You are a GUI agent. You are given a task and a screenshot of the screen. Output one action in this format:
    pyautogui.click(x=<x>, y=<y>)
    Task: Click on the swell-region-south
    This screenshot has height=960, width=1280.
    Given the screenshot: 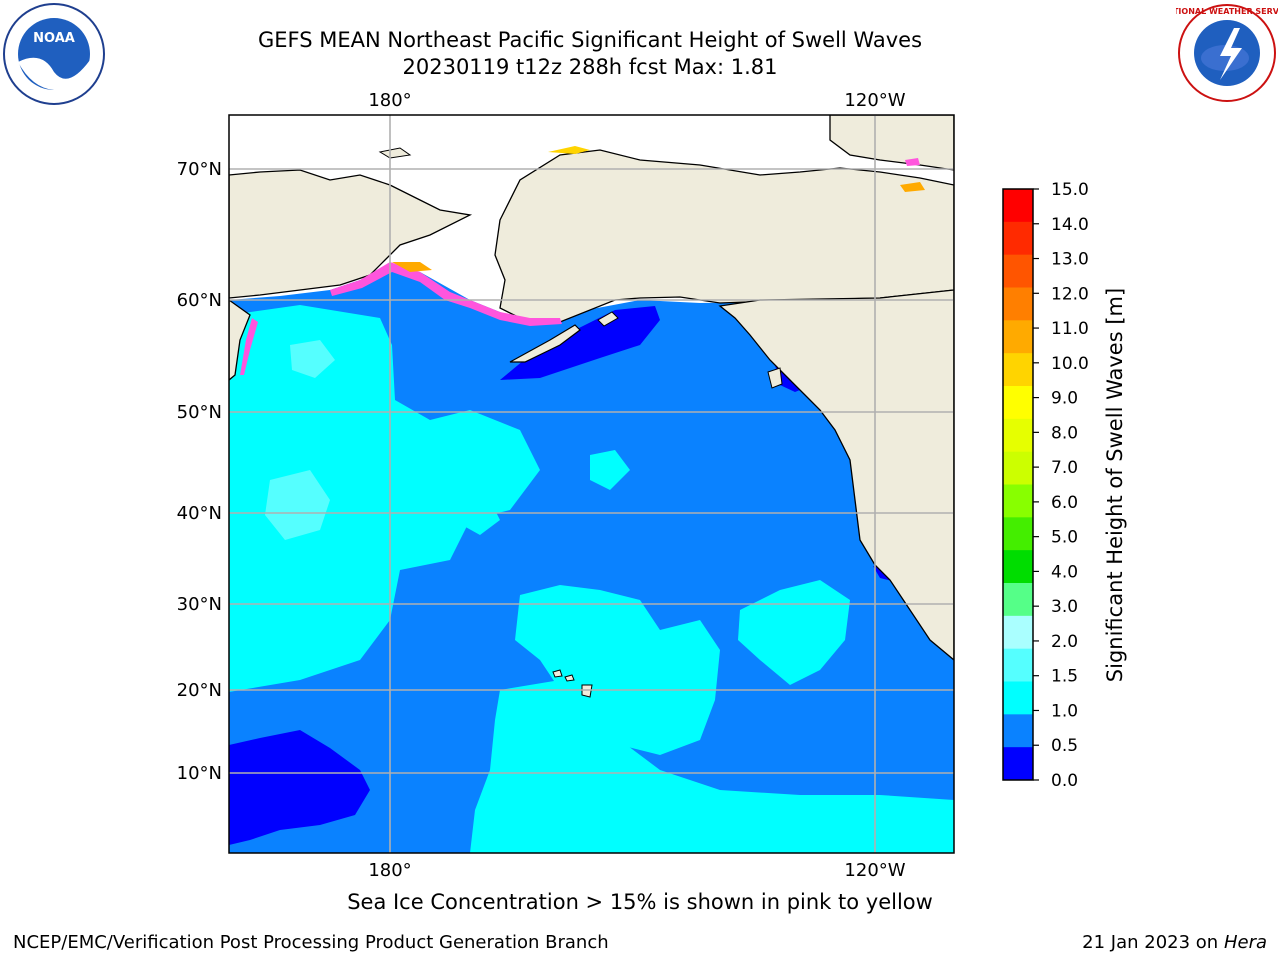 What is the action you would take?
    pyautogui.click(x=712, y=766)
    